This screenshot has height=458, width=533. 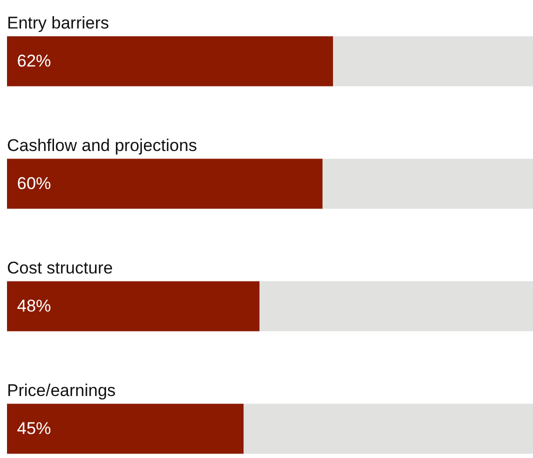 I want to click on data-label: 48%, so click(x=34, y=306).